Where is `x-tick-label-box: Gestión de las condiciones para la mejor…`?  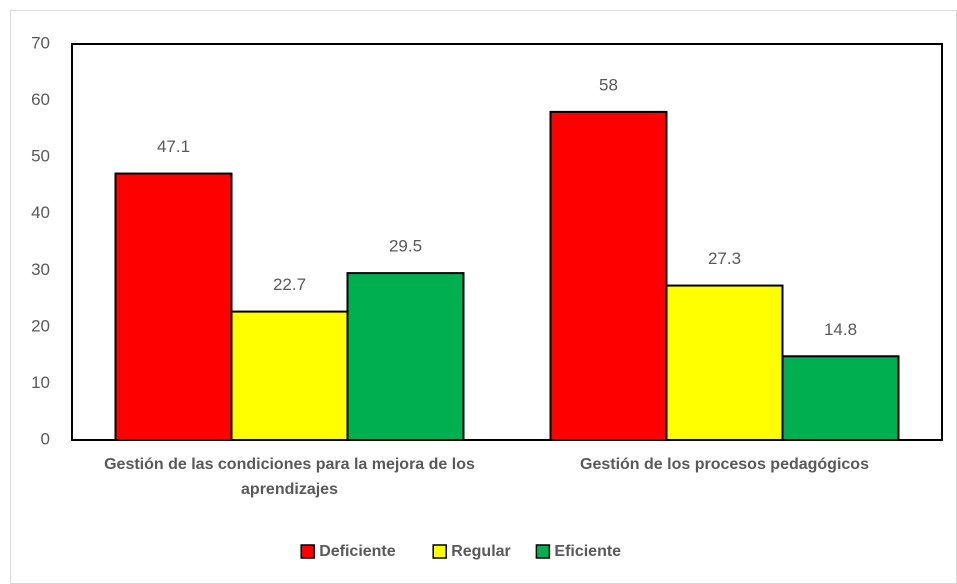
x-tick-label-box: Gestión de las condiciones para la mejor… is located at coordinates (289, 477).